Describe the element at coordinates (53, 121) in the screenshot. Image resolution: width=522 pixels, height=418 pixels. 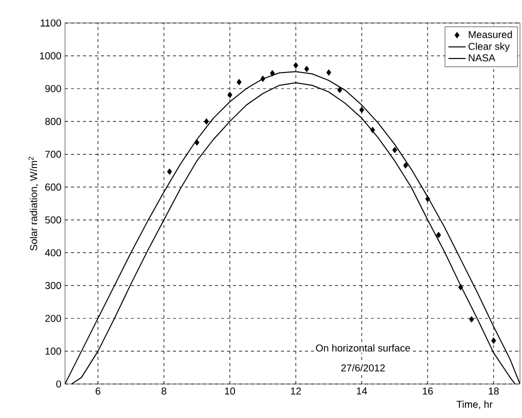
I see `y-tick-label: 800` at that location.